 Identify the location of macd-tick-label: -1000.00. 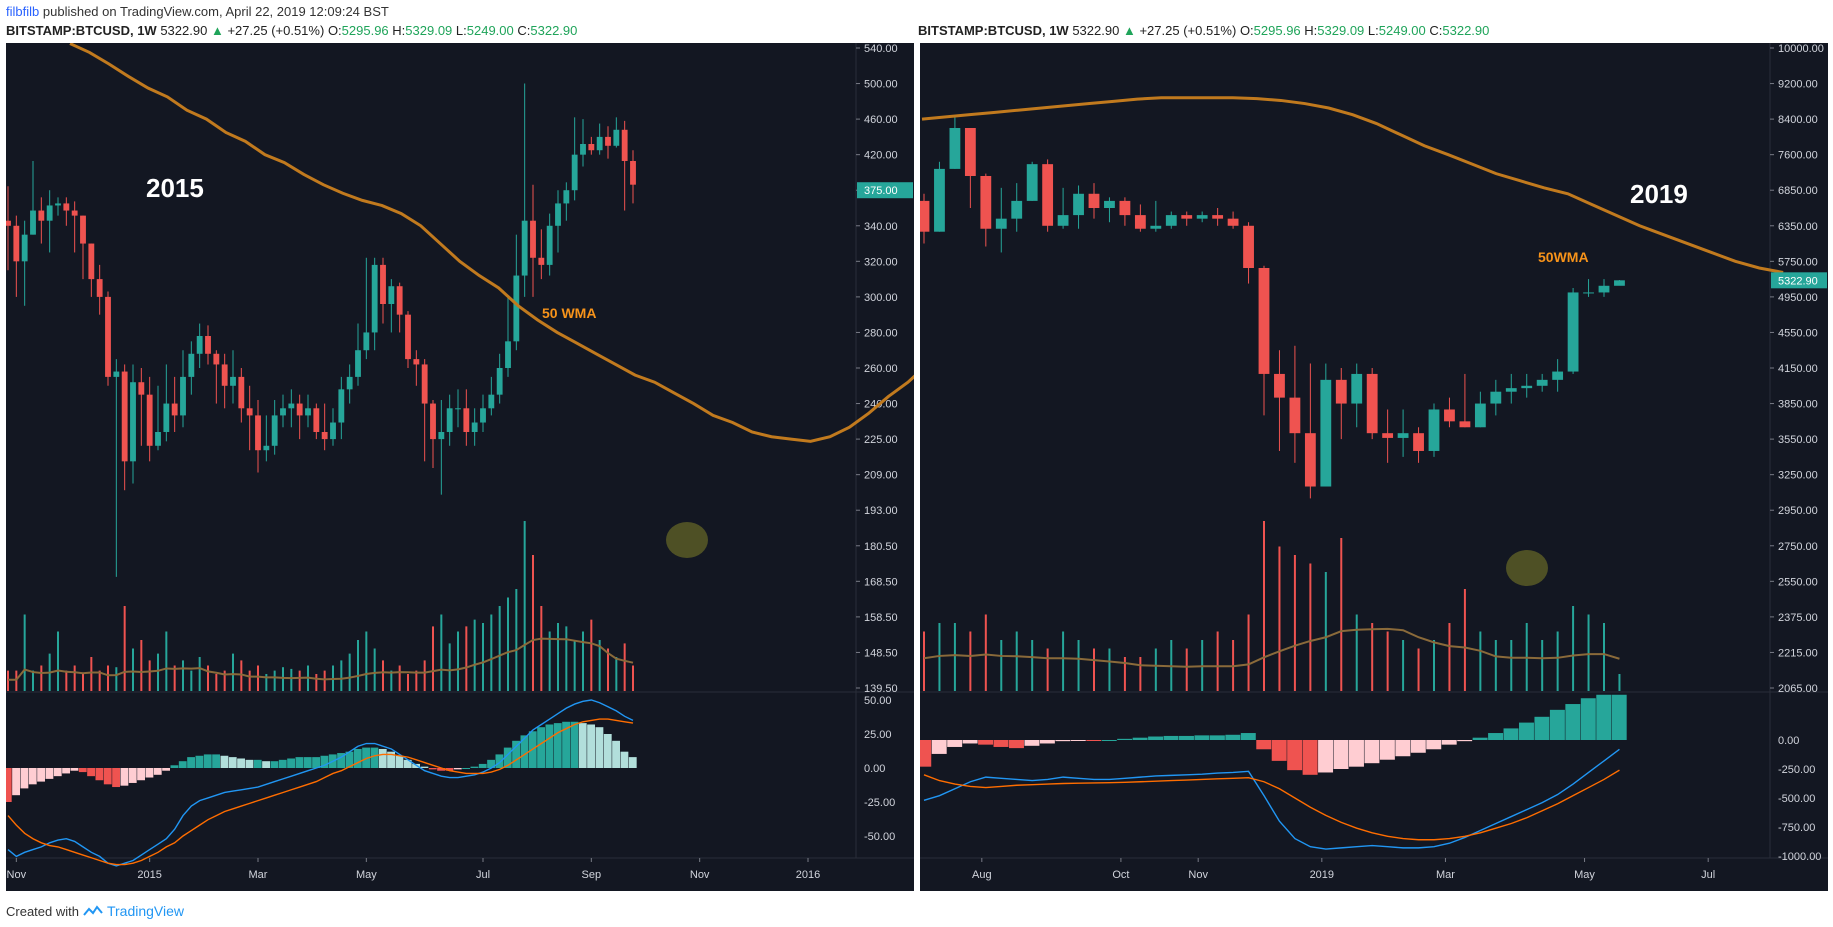
(1799, 857).